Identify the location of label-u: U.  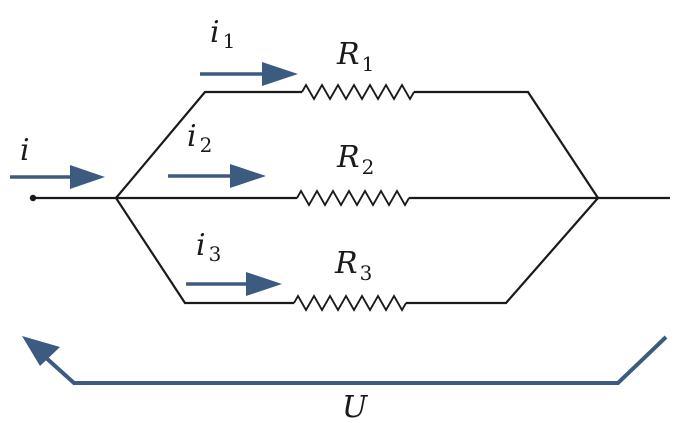
(355, 406).